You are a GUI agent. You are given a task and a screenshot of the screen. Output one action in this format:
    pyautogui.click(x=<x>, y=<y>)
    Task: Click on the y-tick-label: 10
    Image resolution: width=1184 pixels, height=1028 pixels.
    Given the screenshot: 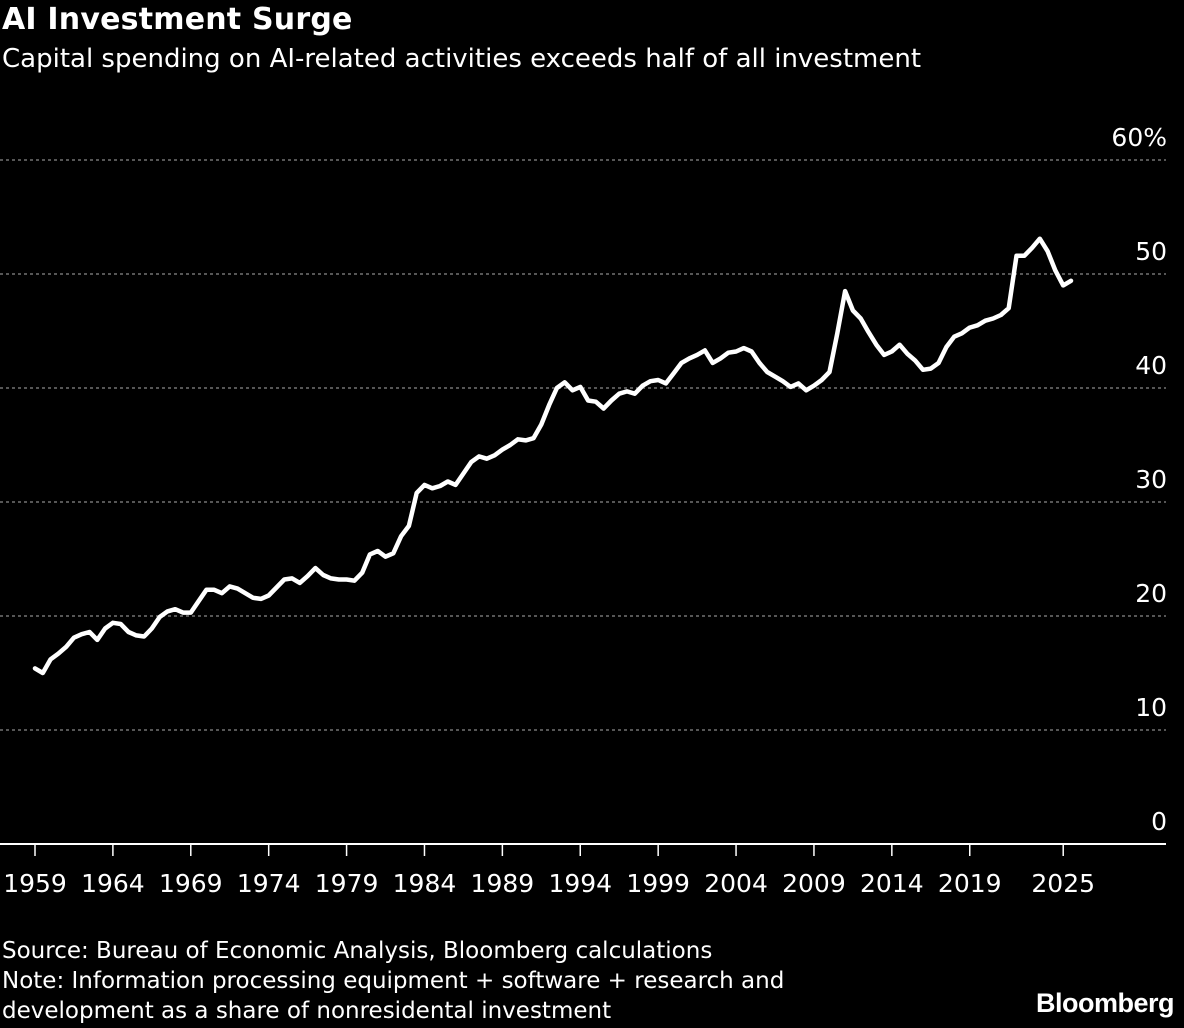 What is the action you would take?
    pyautogui.click(x=1151, y=707)
    